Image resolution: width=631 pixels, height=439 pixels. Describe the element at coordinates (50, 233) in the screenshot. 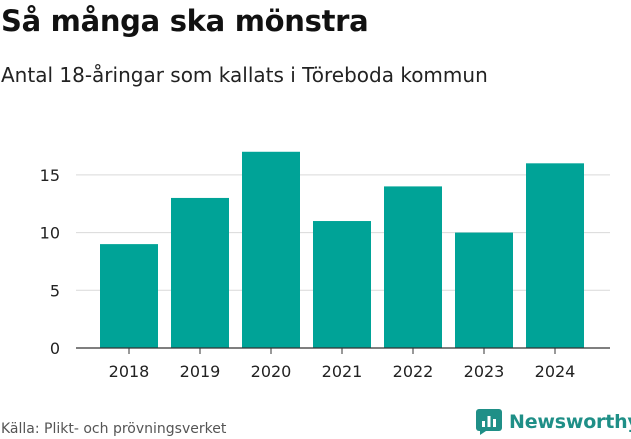

I see `y-tick-label: 10` at that location.